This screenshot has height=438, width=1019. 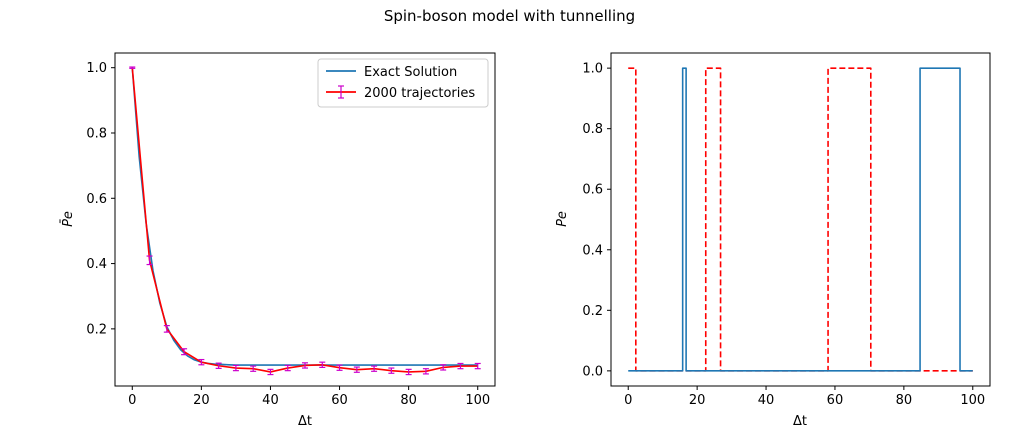 What do you see at coordinates (804, 397) in the screenshot?
I see `right-x-ticks: 0 20 40 60 80 100` at bounding box center [804, 397].